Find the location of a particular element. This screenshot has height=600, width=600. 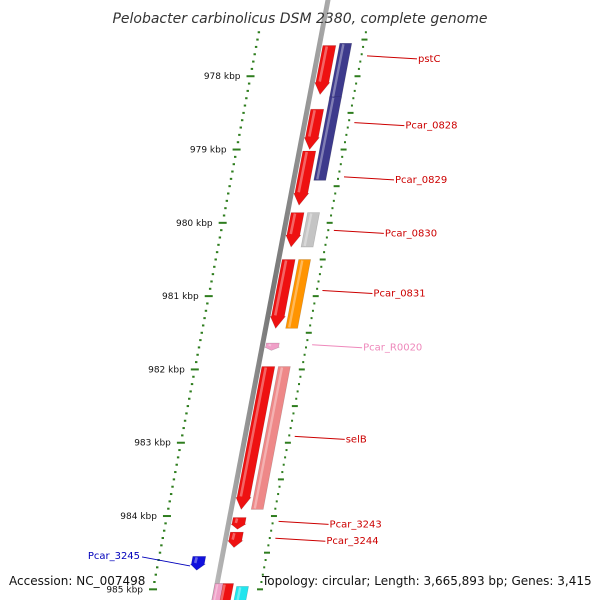

feature-f-selb-gene is located at coordinates (270, 438).